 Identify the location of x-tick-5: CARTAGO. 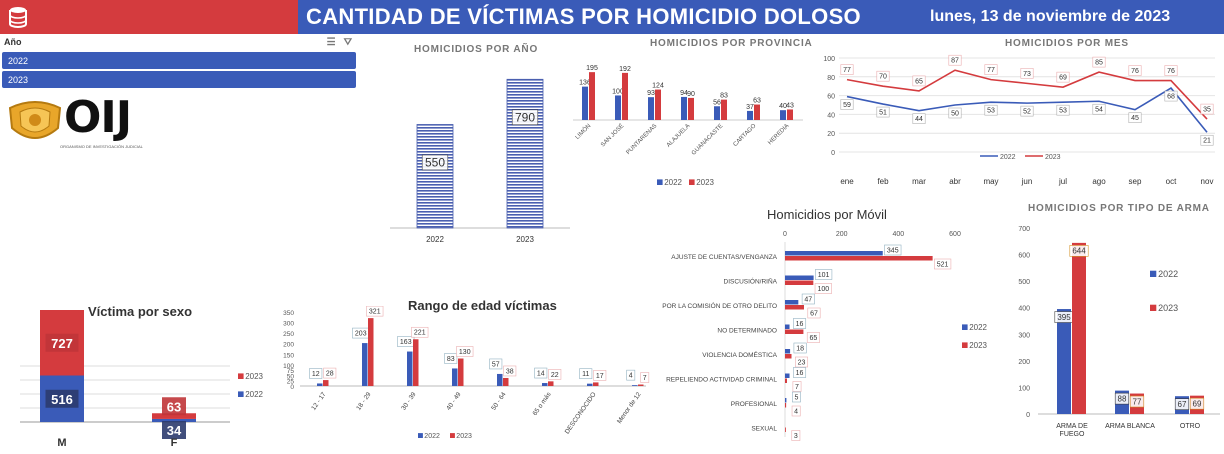
(745, 135).